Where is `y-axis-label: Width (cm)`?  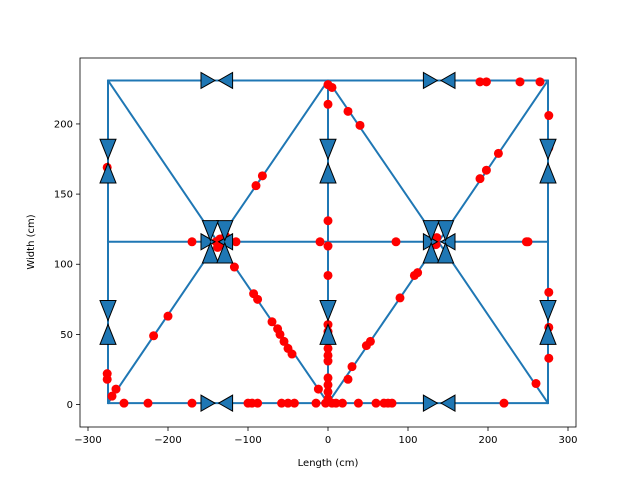 y-axis-label: Width (cm) is located at coordinates (31, 241).